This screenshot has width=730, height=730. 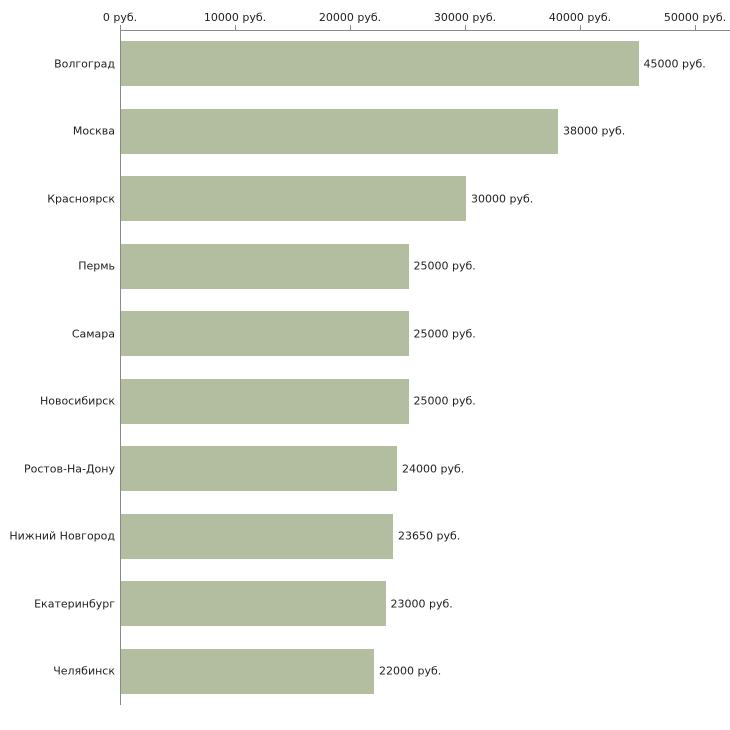 I want to click on value-label: 24000 руб., so click(x=433, y=469).